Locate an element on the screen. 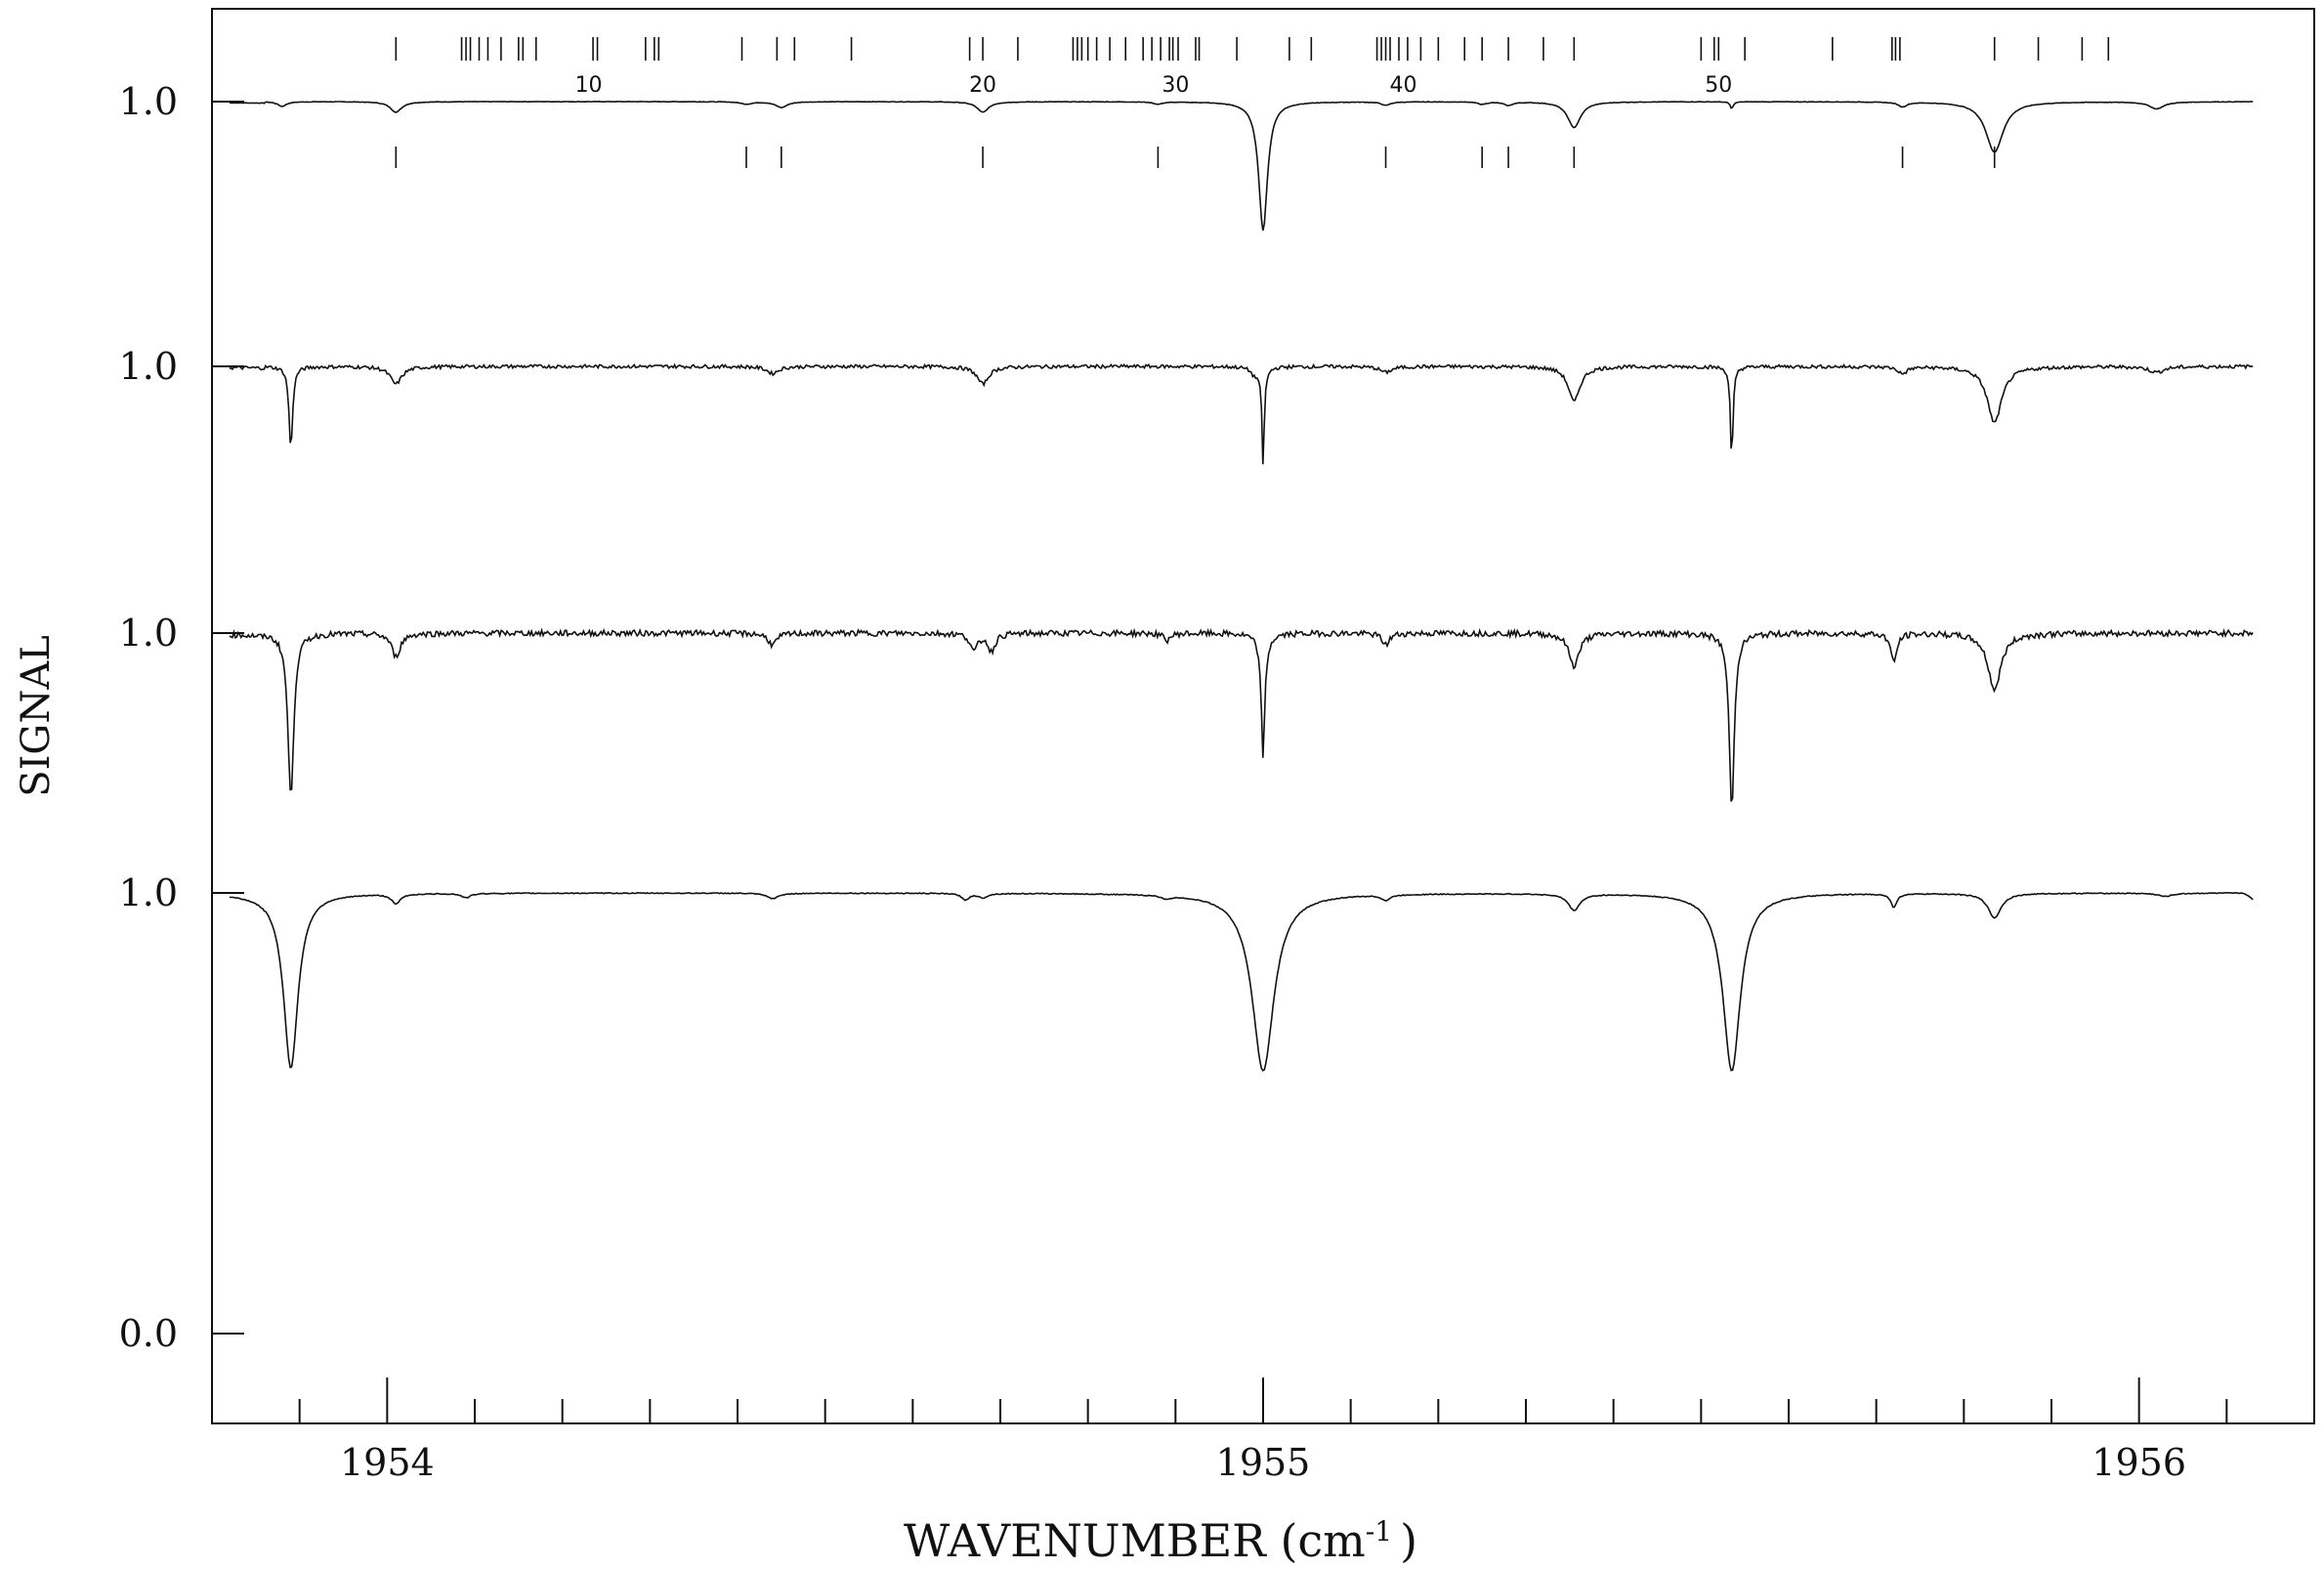  x-tick-label: 1956 is located at coordinates (2139, 1462).